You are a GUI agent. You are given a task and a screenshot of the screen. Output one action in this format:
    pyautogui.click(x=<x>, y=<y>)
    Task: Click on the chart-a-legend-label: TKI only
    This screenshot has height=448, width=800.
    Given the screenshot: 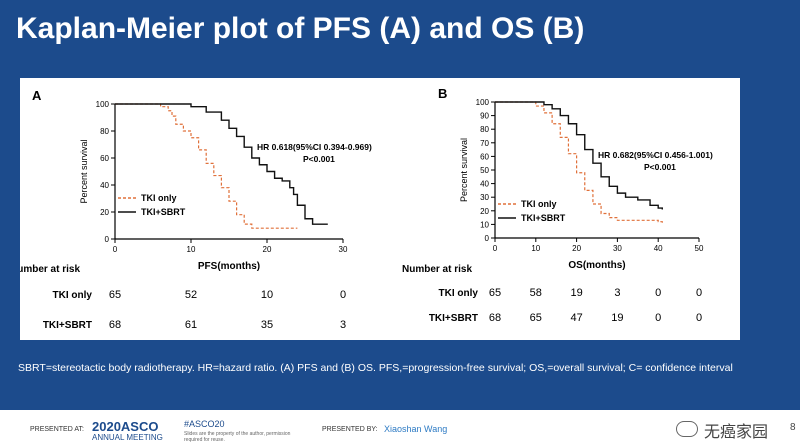 What is the action you would take?
    pyautogui.click(x=159, y=198)
    